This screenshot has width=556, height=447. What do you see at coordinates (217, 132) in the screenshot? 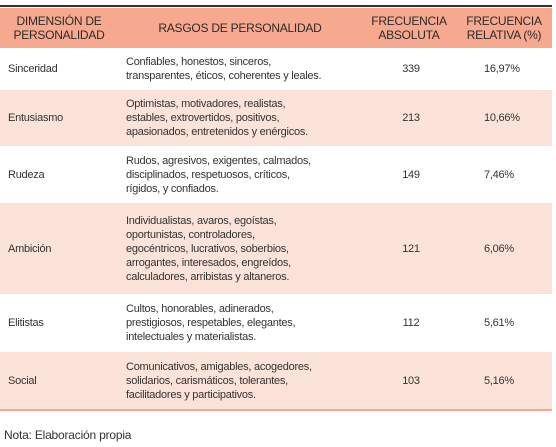
I see `trait-line: apasionados, entretenidos y enérgicos.` at bounding box center [217, 132].